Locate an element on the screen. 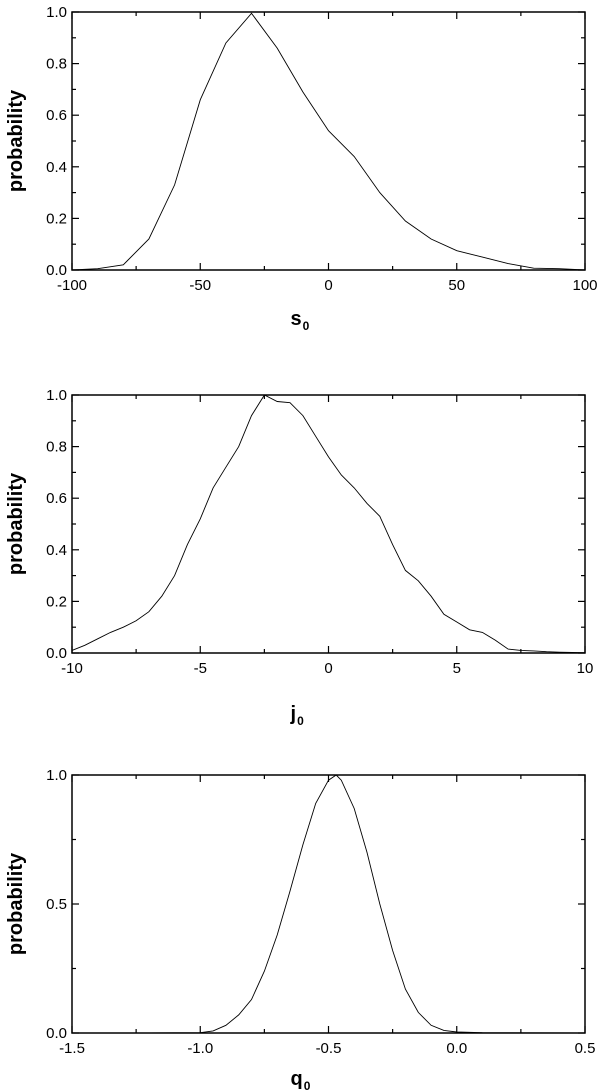 This screenshot has width=600, height=1092. x-tick-label: 0.0 is located at coordinates (456, 1048).